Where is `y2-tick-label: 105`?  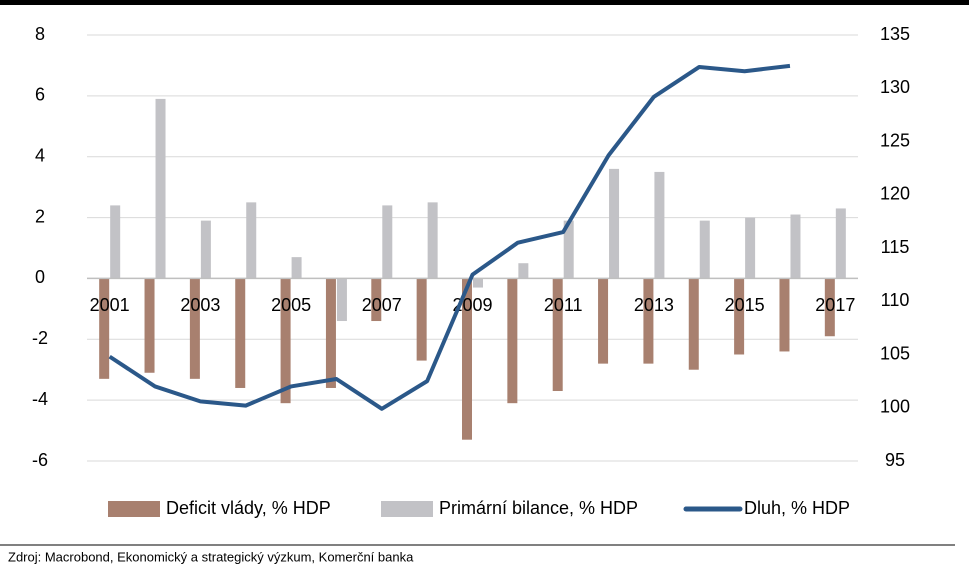 y2-tick-label: 105 is located at coordinates (895, 353).